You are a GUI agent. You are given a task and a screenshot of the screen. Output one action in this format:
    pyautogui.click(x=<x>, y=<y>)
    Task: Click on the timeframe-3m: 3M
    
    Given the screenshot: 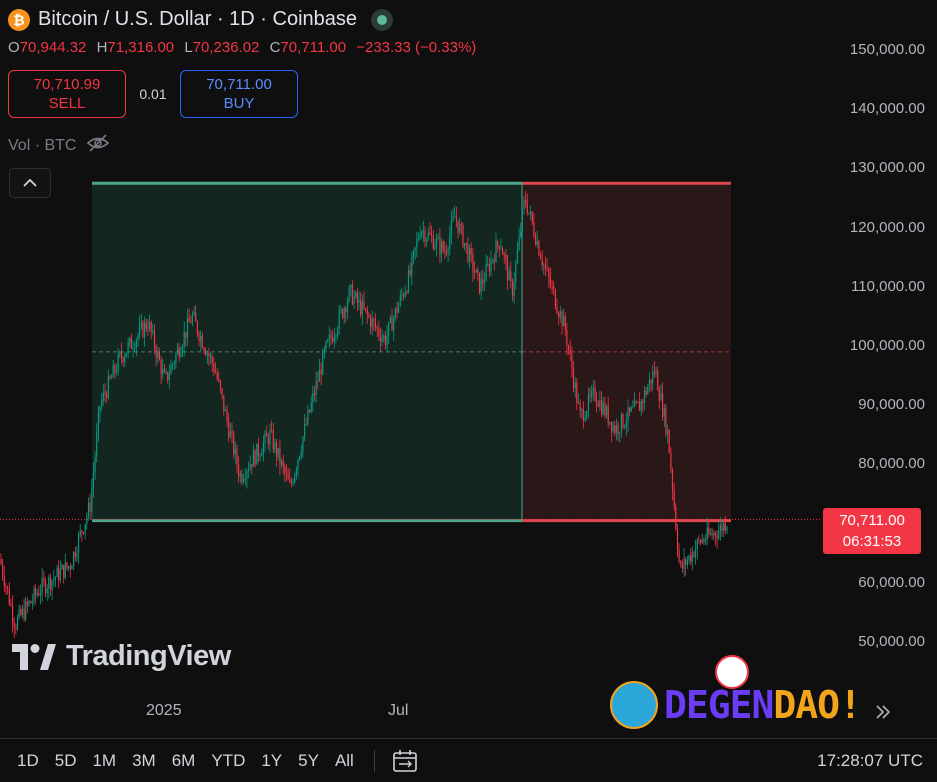 What is the action you would take?
    pyautogui.click(x=144, y=760)
    